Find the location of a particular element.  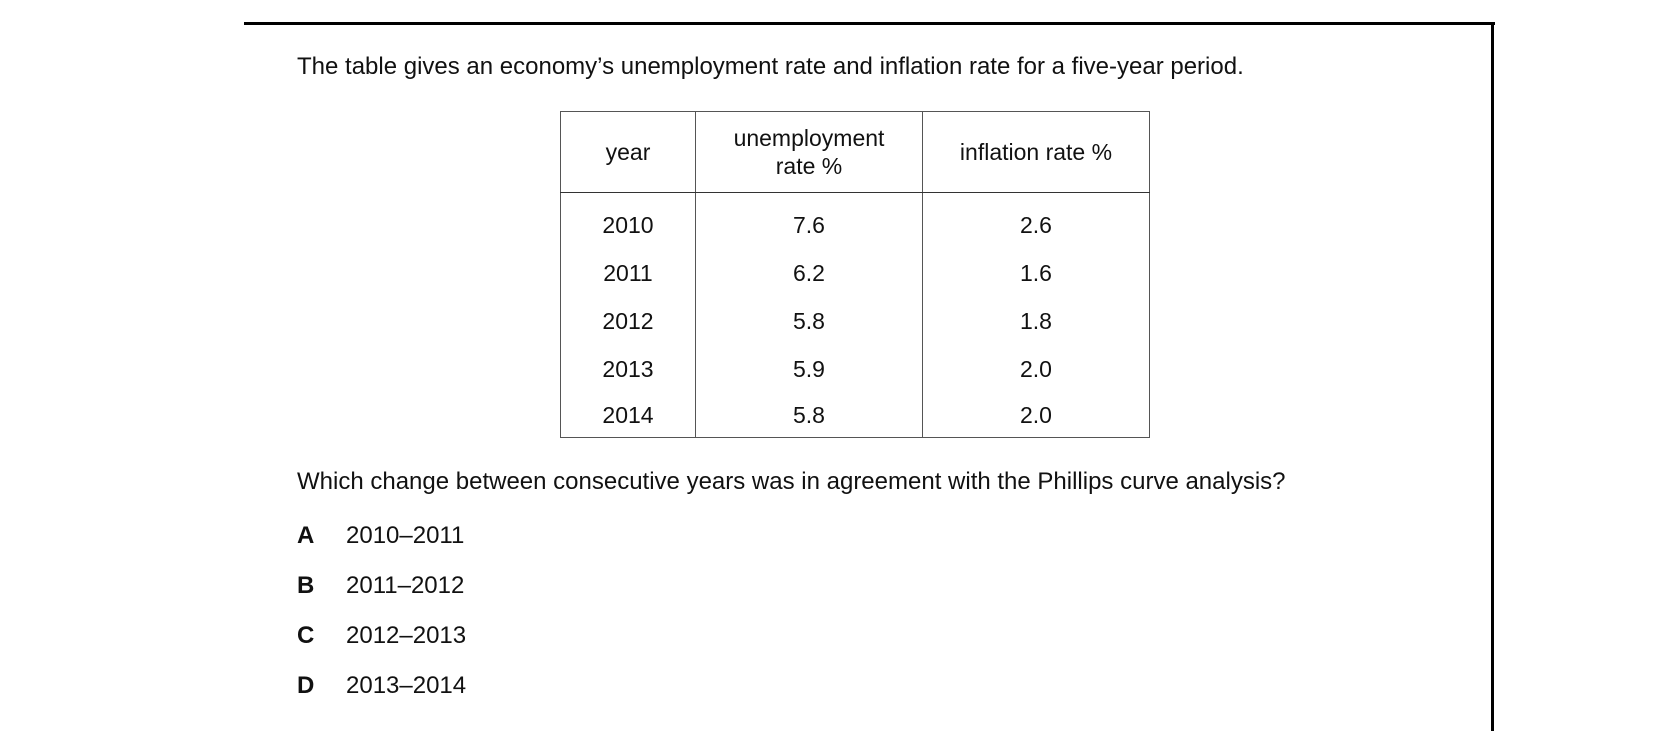

option-text: 2012–2013 is located at coordinates (406, 635).